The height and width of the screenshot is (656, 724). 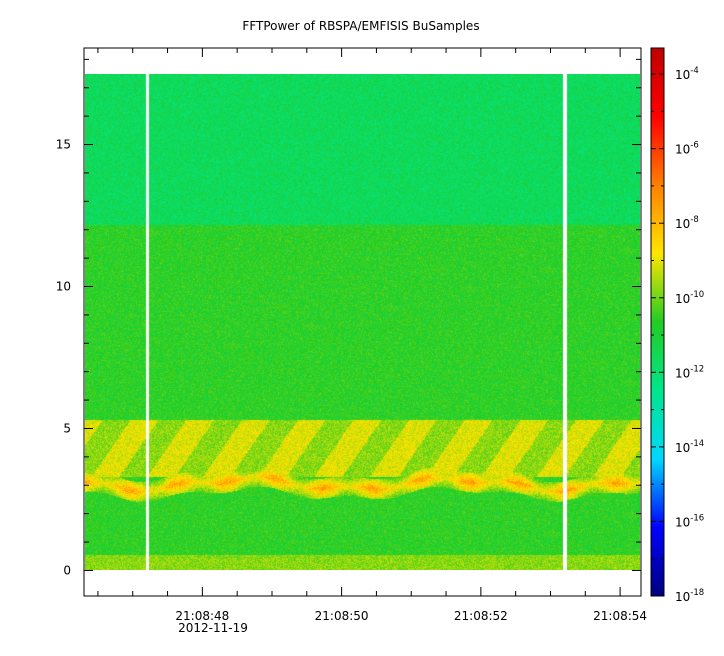 What do you see at coordinates (67, 428) in the screenshot?
I see `y-tick-label: 5` at bounding box center [67, 428].